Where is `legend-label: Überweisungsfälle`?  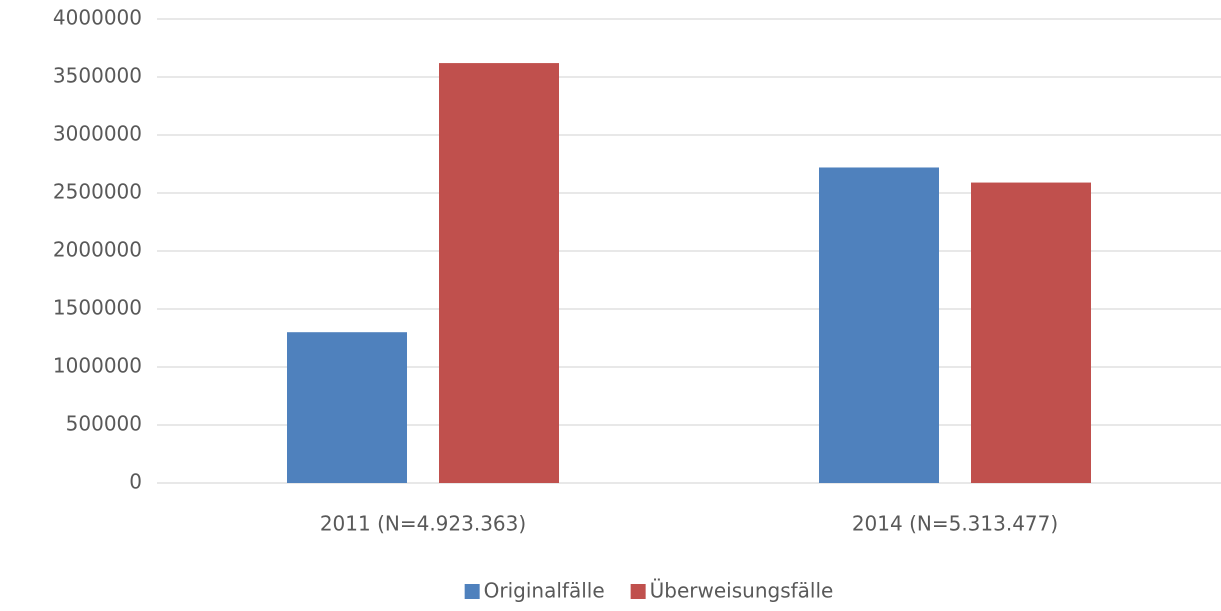
legend-label: Überweisungsfälle is located at coordinates (742, 591).